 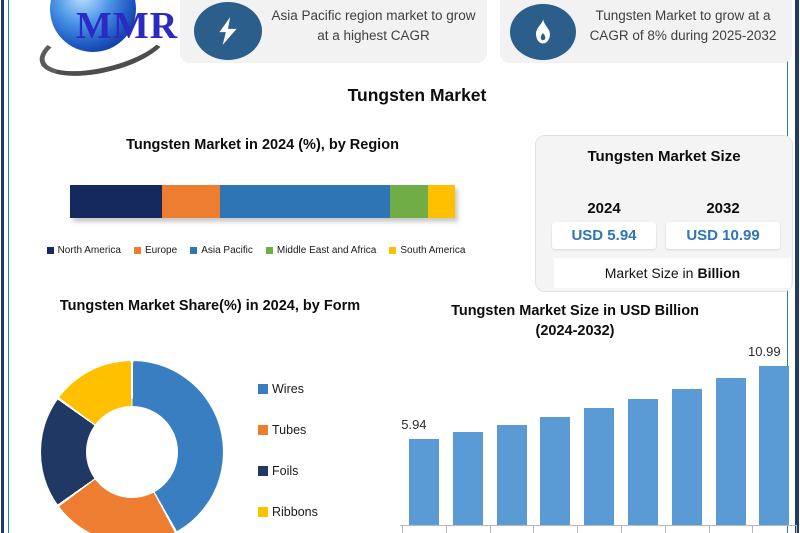 I want to click on trend-bar-2031, so click(x=730, y=451).